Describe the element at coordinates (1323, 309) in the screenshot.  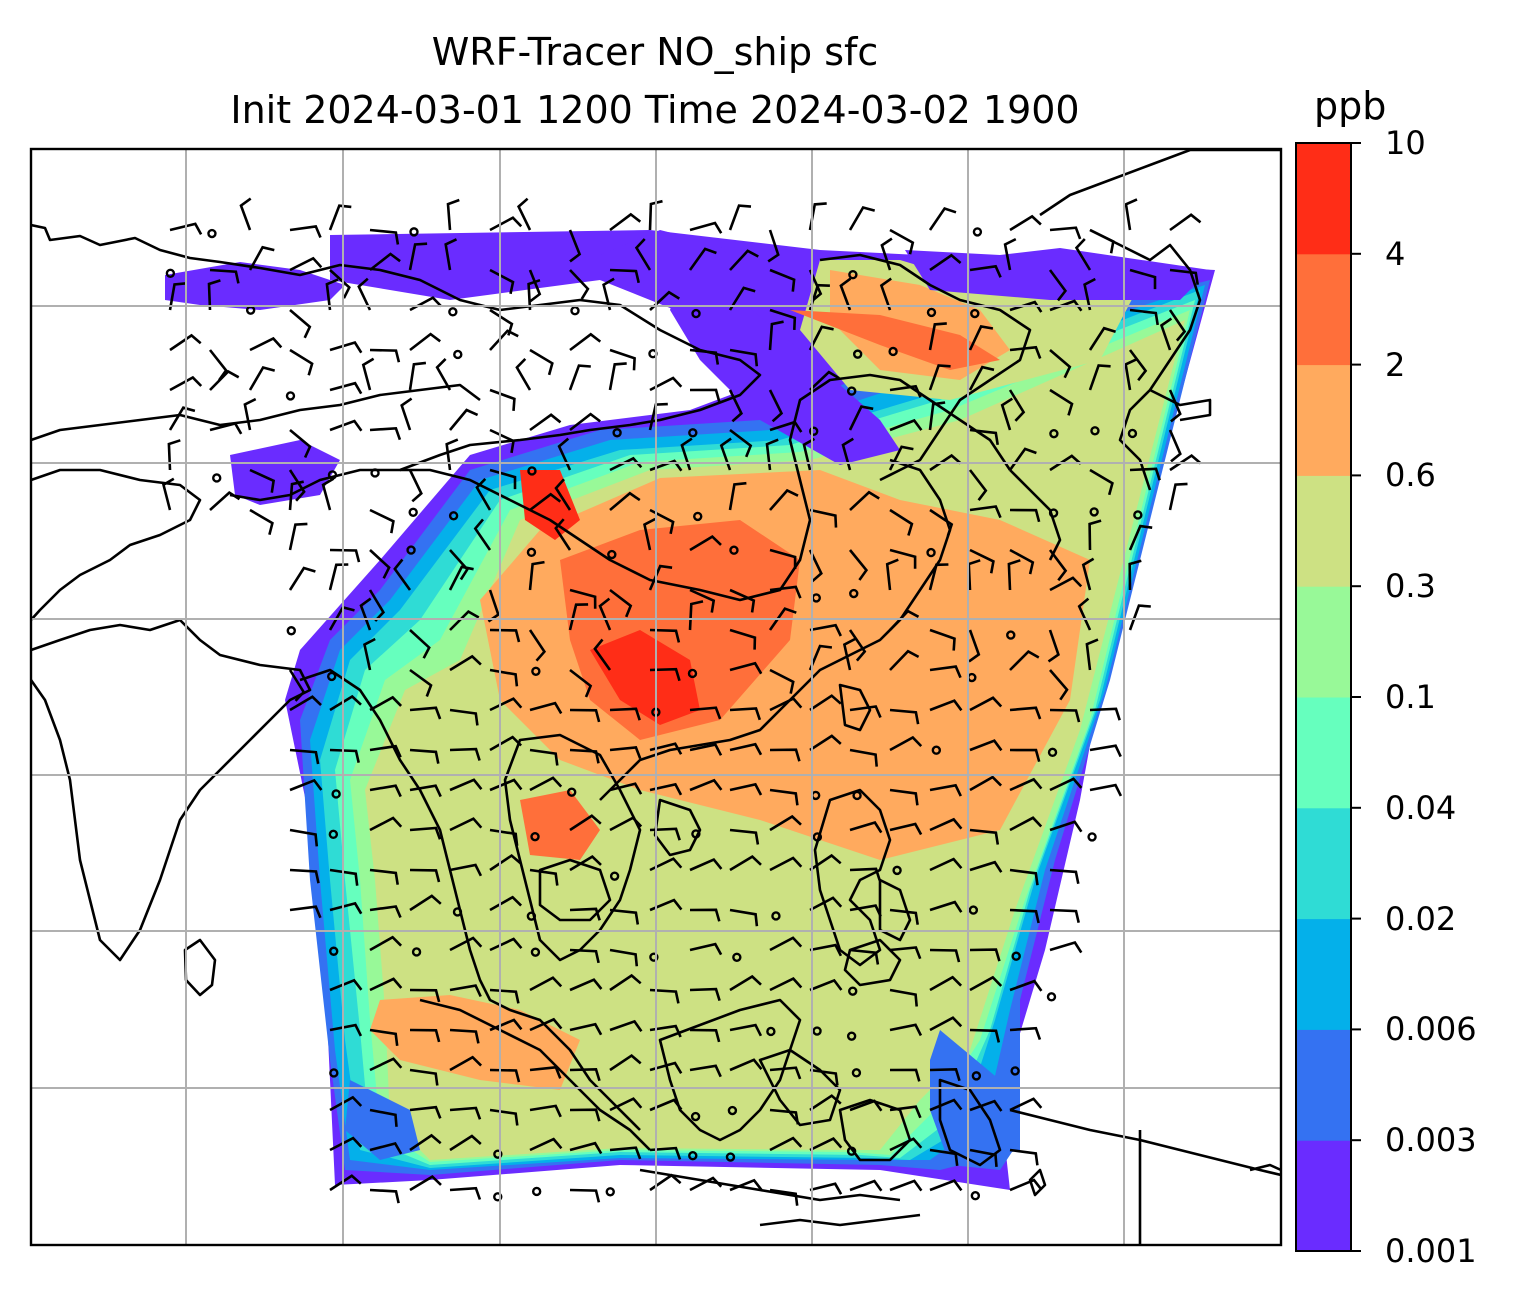
I see `colorbar-segment` at that location.